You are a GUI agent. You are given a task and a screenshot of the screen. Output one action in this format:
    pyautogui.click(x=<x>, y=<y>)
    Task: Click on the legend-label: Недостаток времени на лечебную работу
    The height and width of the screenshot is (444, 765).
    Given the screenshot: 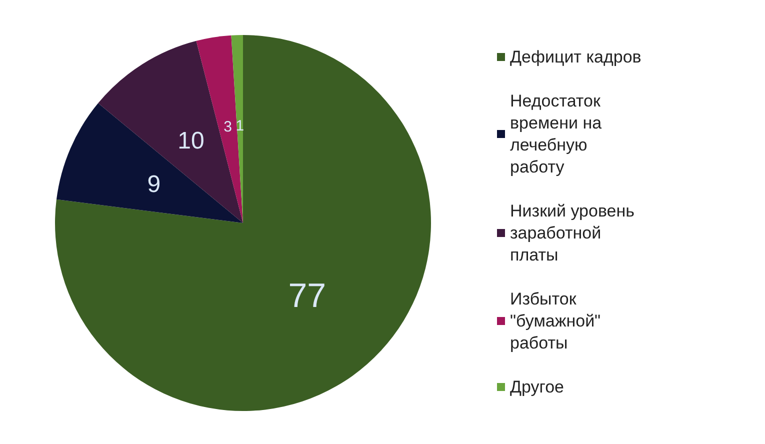 What is the action you would take?
    pyautogui.click(x=558, y=134)
    